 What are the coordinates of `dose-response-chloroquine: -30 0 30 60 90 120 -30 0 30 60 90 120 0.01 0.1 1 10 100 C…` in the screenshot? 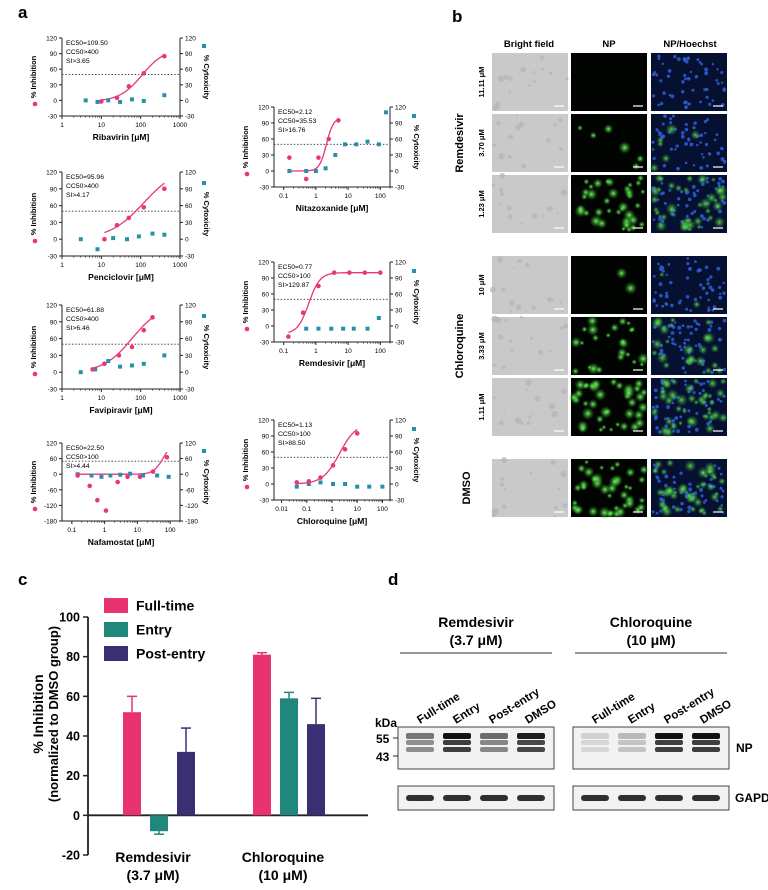 It's located at (331, 472).